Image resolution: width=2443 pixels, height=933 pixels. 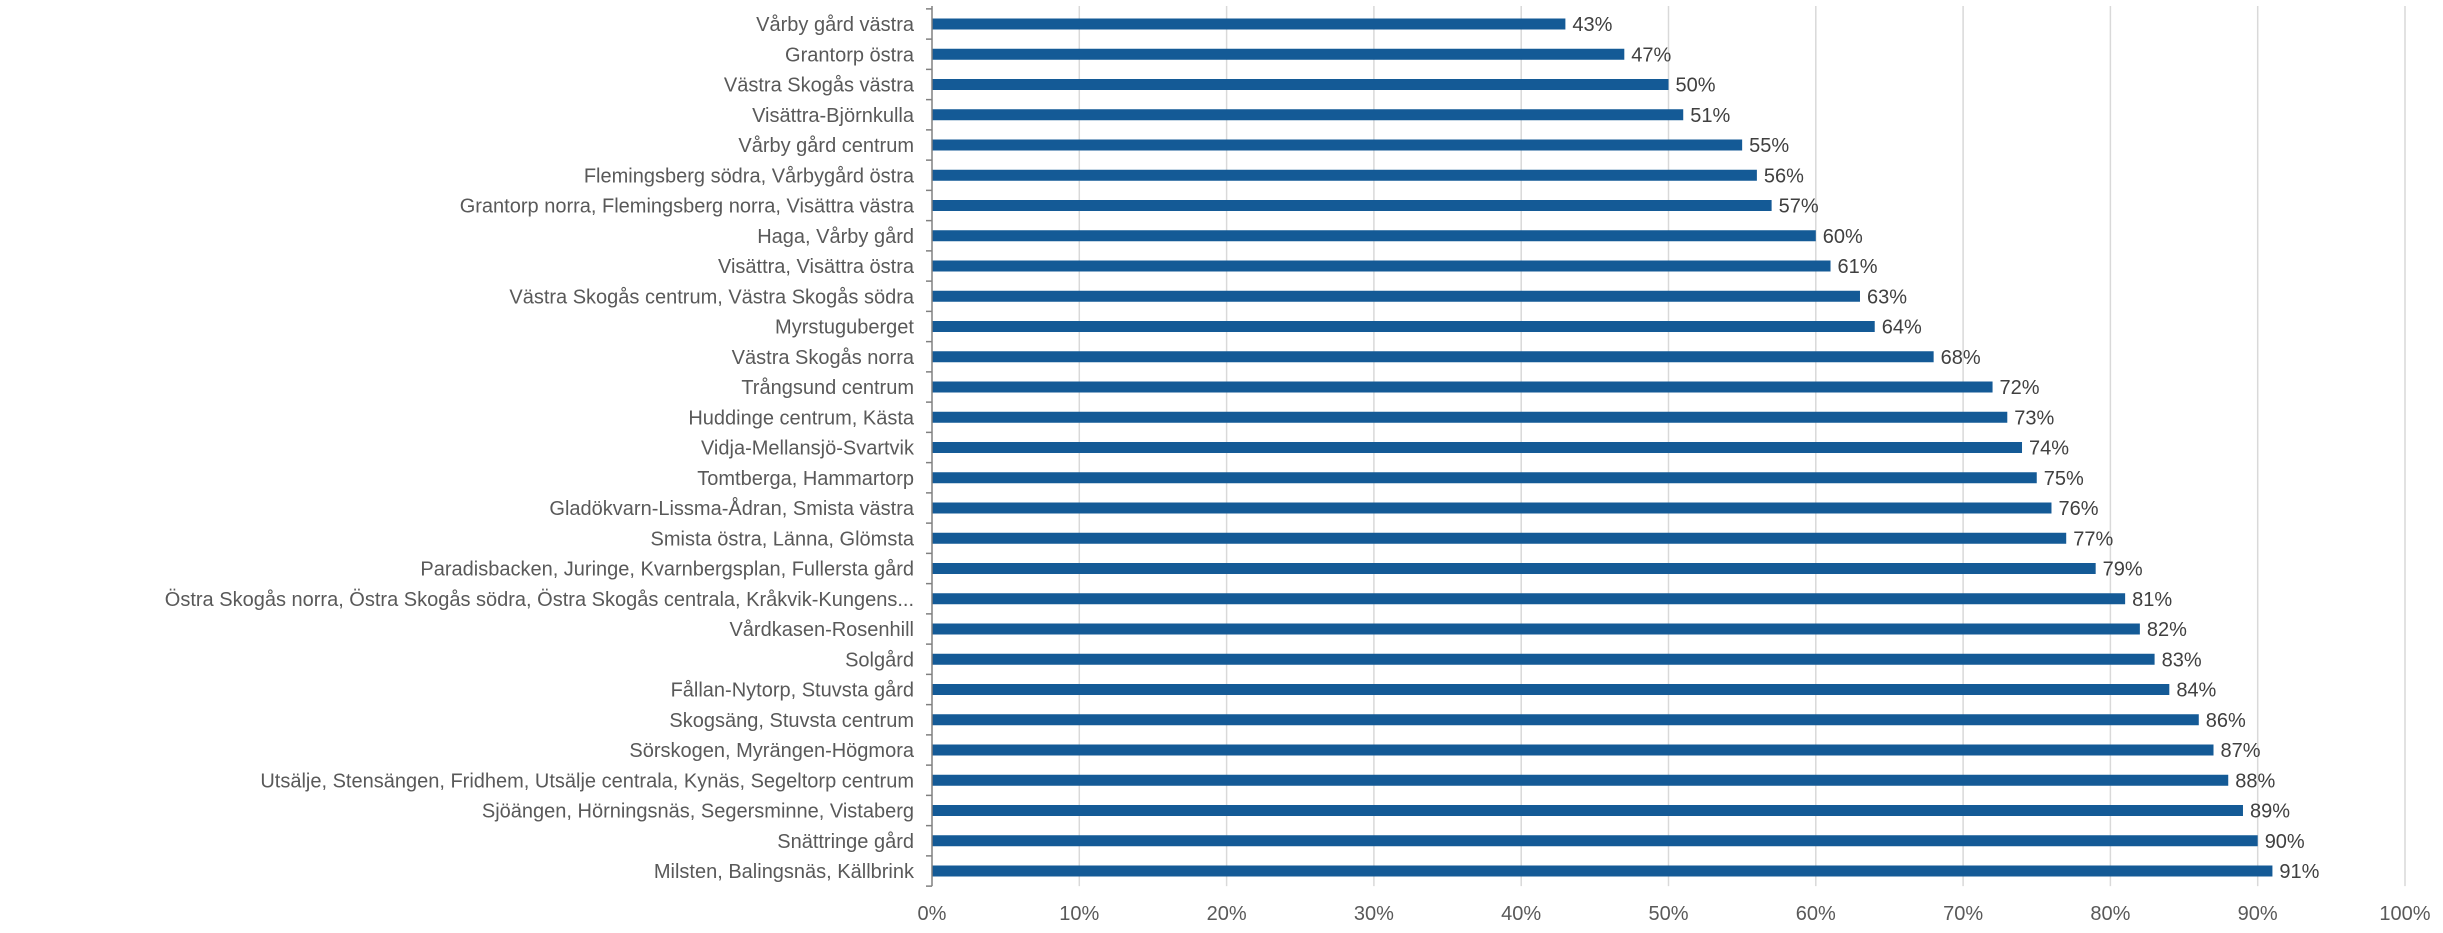 I want to click on data-label: 89%, so click(x=2270, y=812).